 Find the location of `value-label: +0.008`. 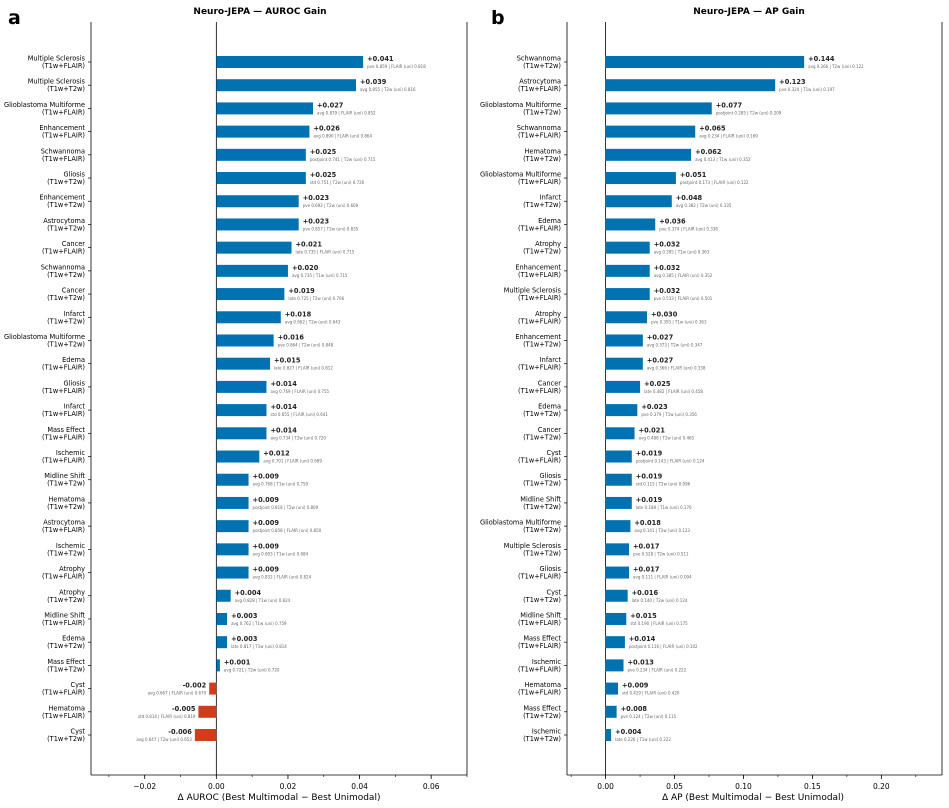

value-label: +0.008 is located at coordinates (634, 709).